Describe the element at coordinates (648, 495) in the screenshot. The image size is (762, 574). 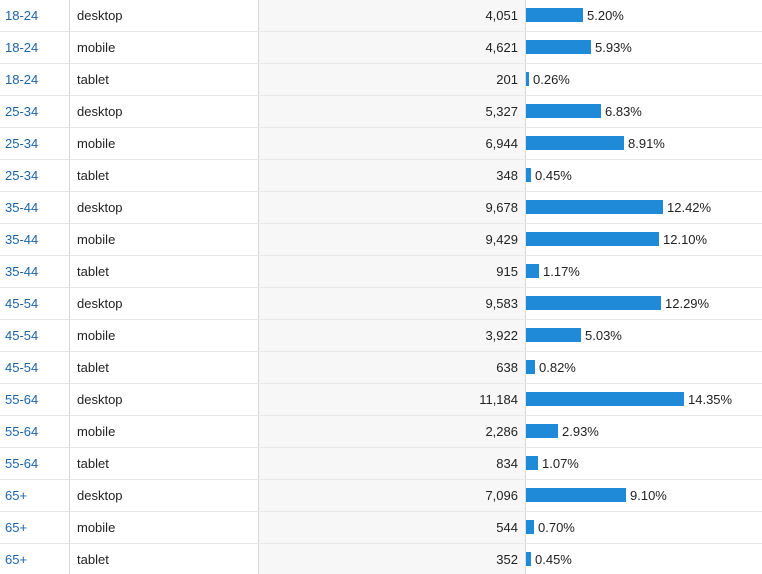
I see `percent-label: 9.10%` at that location.